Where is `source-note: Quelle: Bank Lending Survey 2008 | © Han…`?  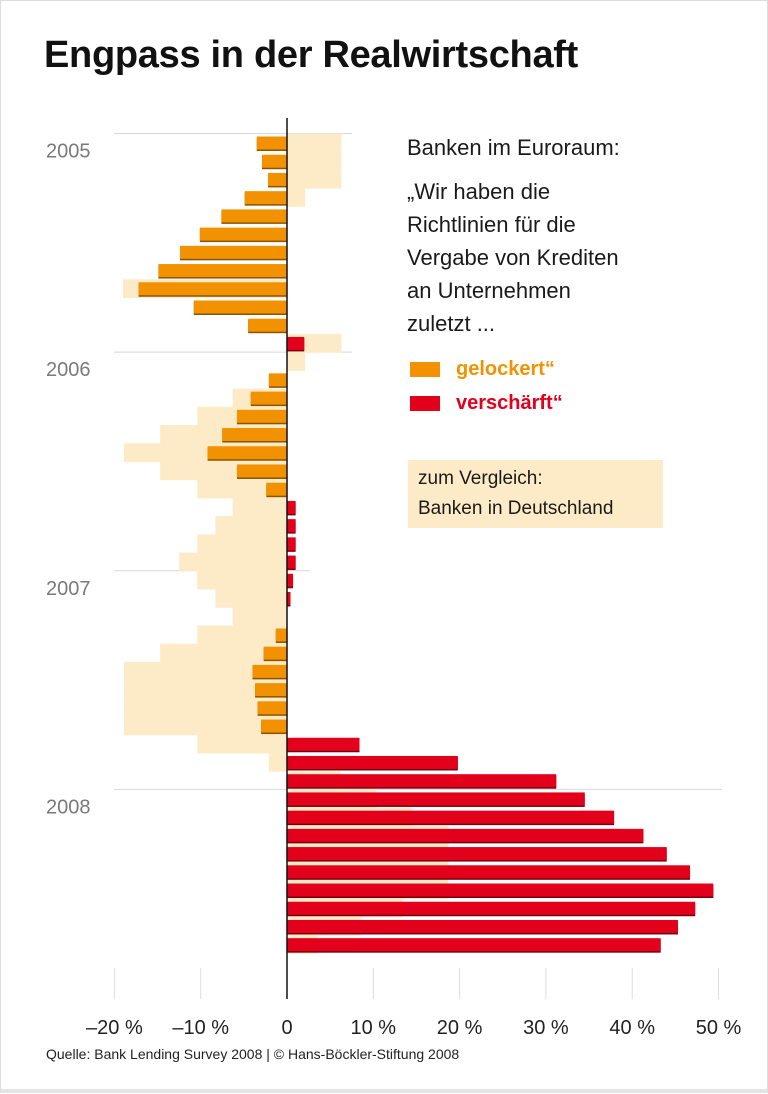 source-note: Quelle: Bank Lending Survey 2008 | © Han… is located at coordinates (253, 1054).